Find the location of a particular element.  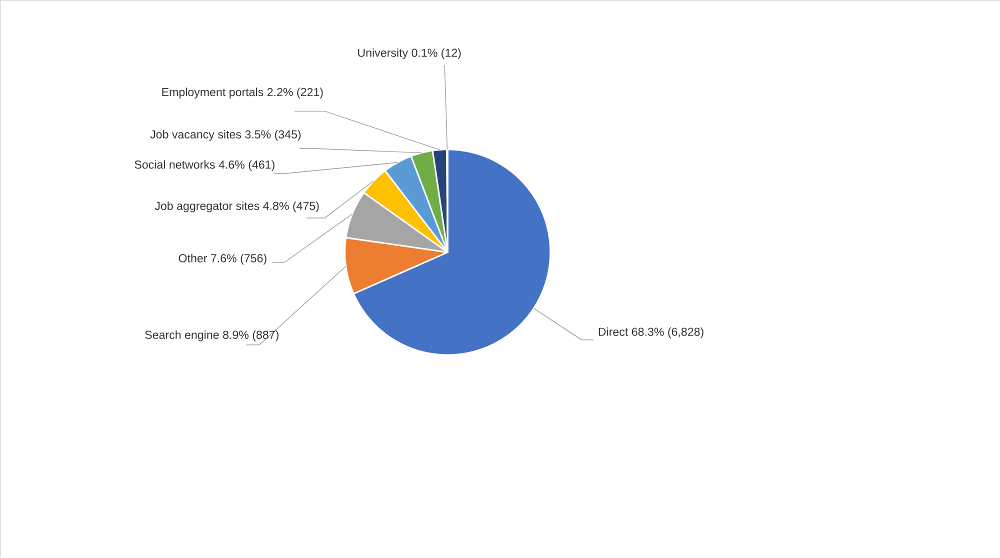

slice-label: University is located at coordinates (383, 54).